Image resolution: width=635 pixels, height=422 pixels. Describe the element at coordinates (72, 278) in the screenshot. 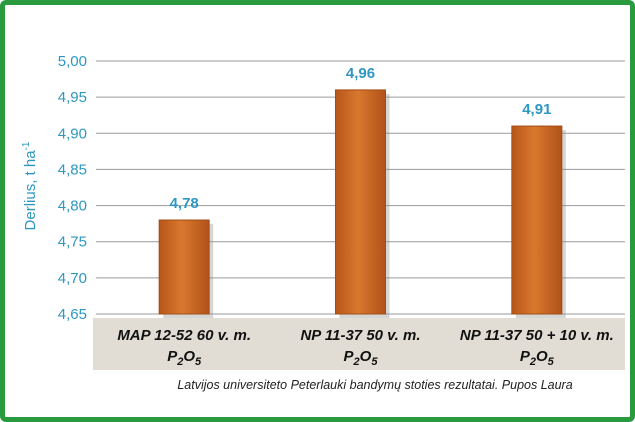

I see `y-tick-label: 4,70` at that location.